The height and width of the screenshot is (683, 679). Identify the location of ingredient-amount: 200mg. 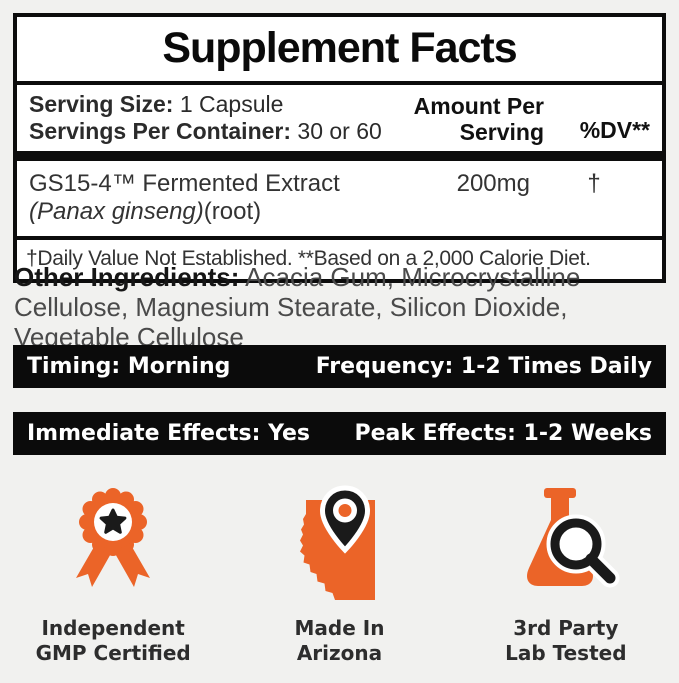
(493, 184).